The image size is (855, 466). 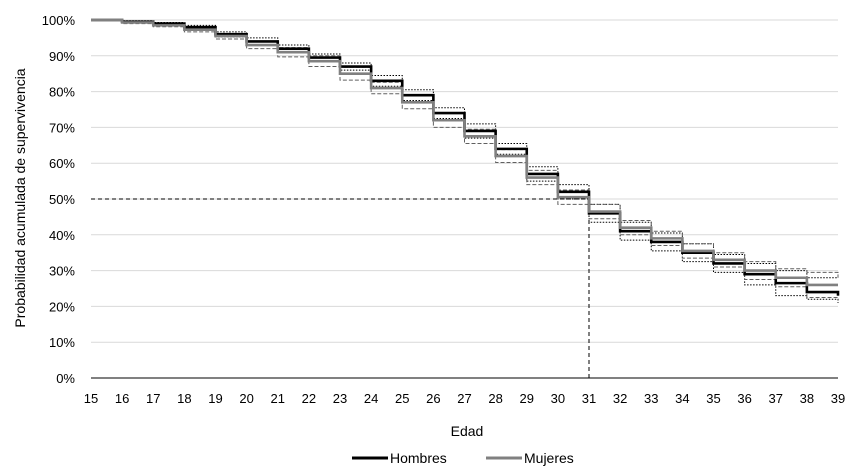 I want to click on x-tick-label: 26, so click(x=433, y=398).